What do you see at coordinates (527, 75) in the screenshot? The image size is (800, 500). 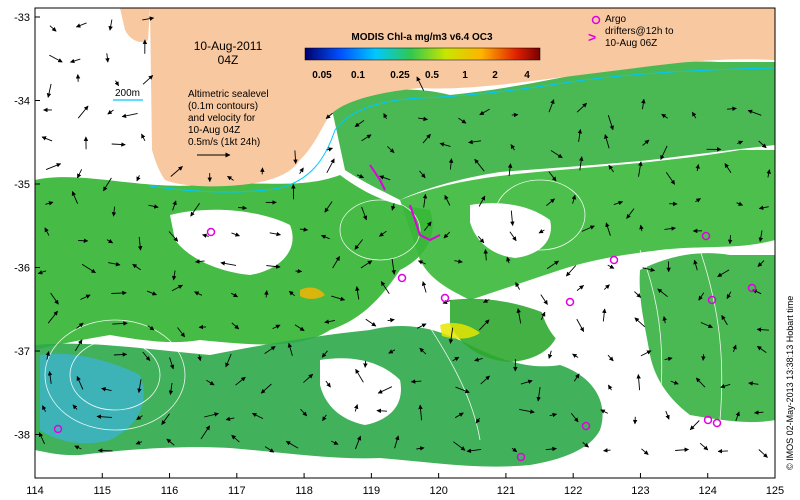 I see `colorbar-tick-label: 4` at bounding box center [527, 75].